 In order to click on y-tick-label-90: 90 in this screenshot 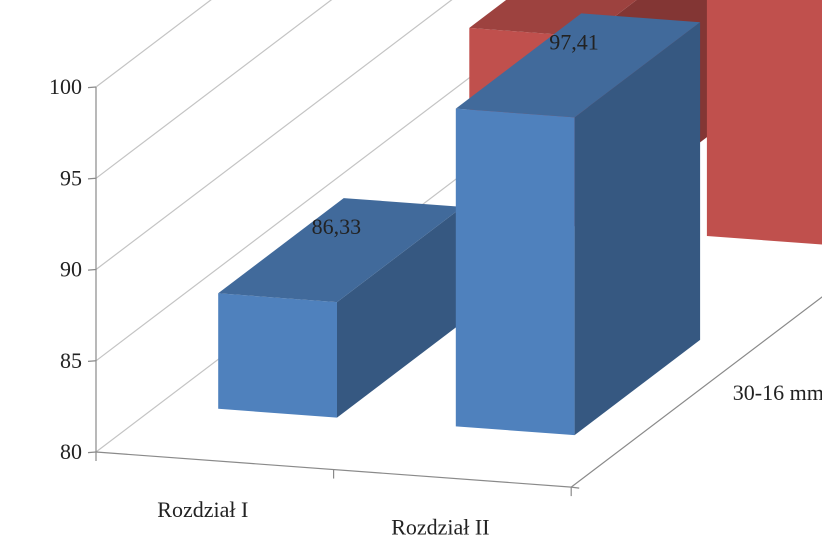, I will do `click(71, 269)`.